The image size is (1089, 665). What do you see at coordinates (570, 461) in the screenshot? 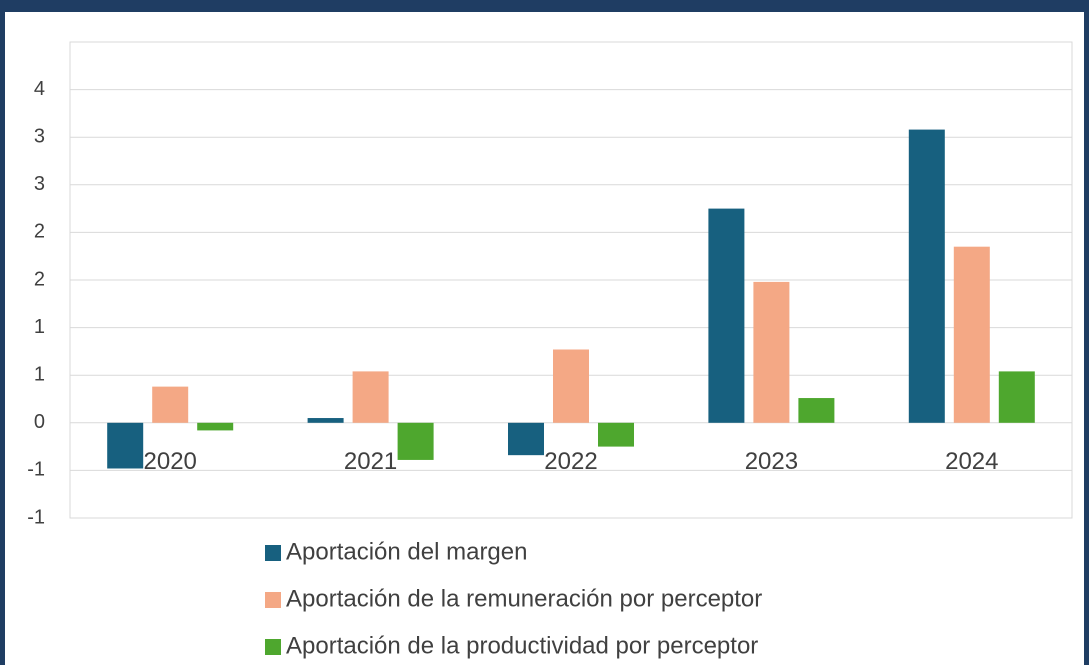
I see `x-tick-label: 2022` at bounding box center [570, 461].